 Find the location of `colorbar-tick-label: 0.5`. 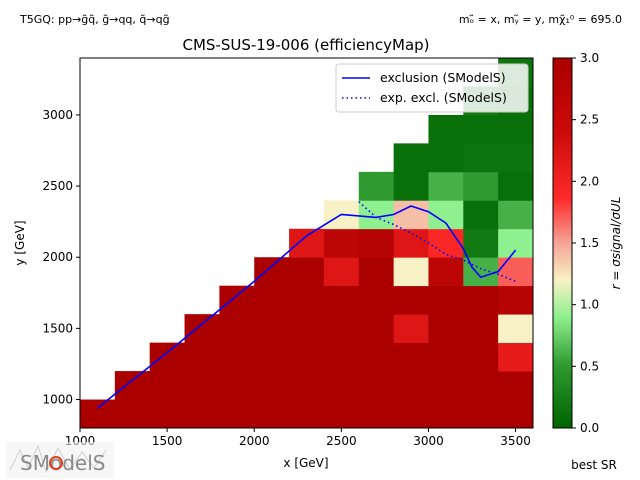

colorbar-tick-label: 0.5 is located at coordinates (589, 366).